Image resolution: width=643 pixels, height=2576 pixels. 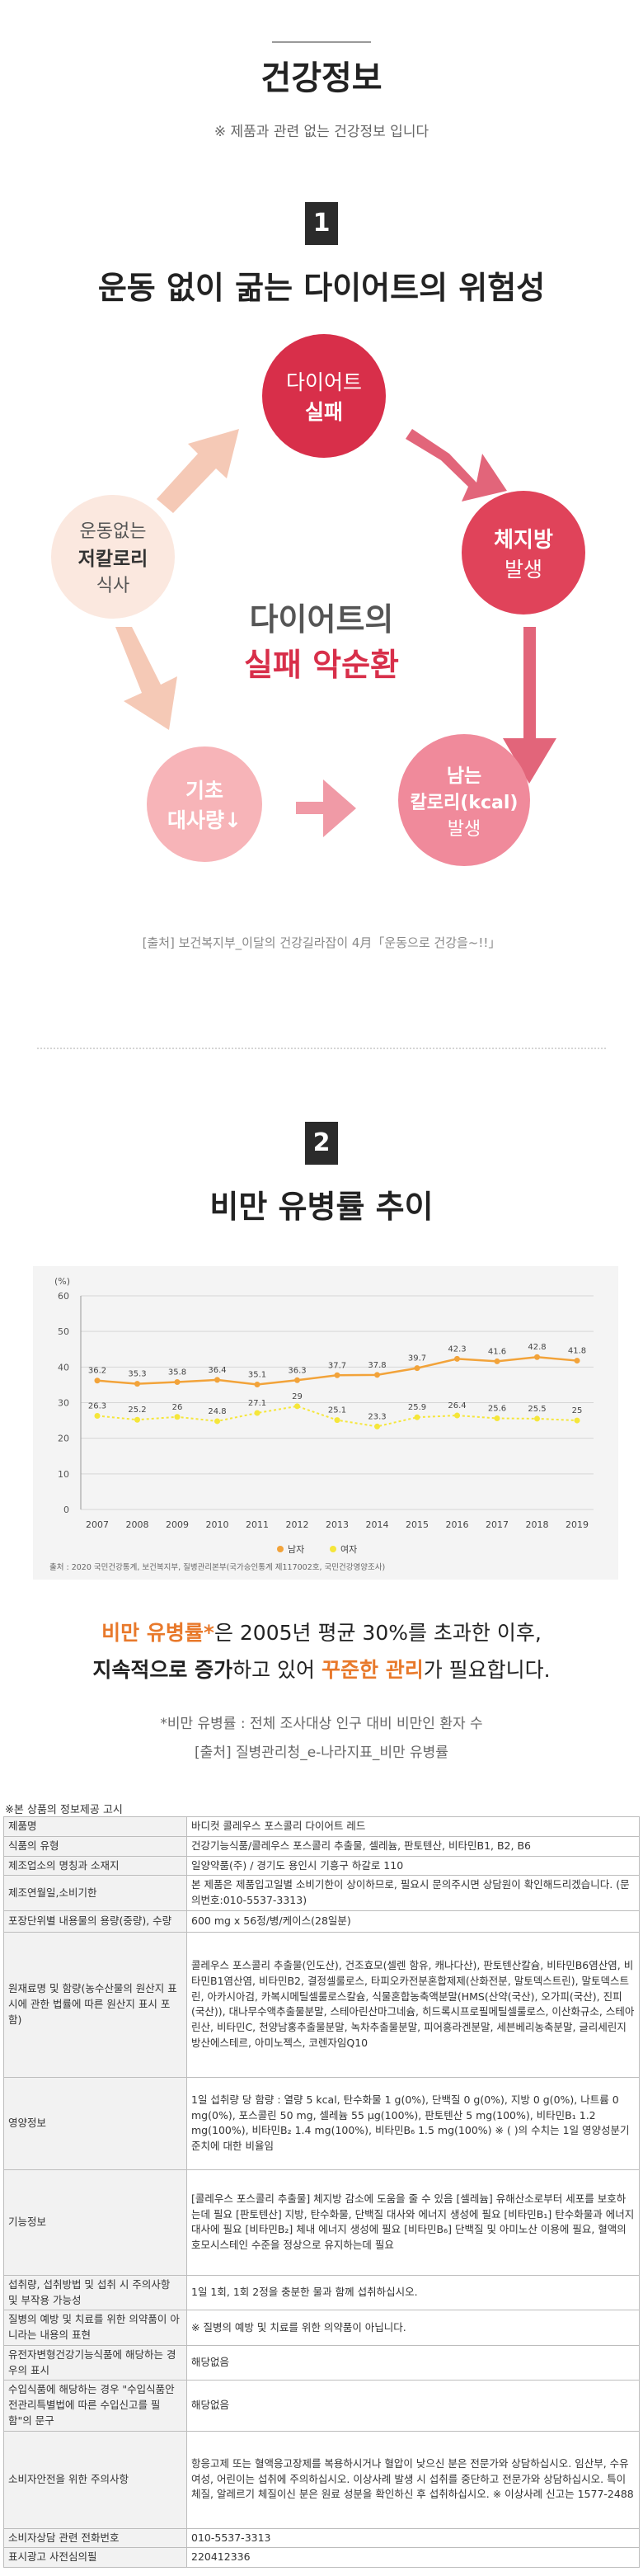 I want to click on node-text: 남는, so click(x=464, y=776).